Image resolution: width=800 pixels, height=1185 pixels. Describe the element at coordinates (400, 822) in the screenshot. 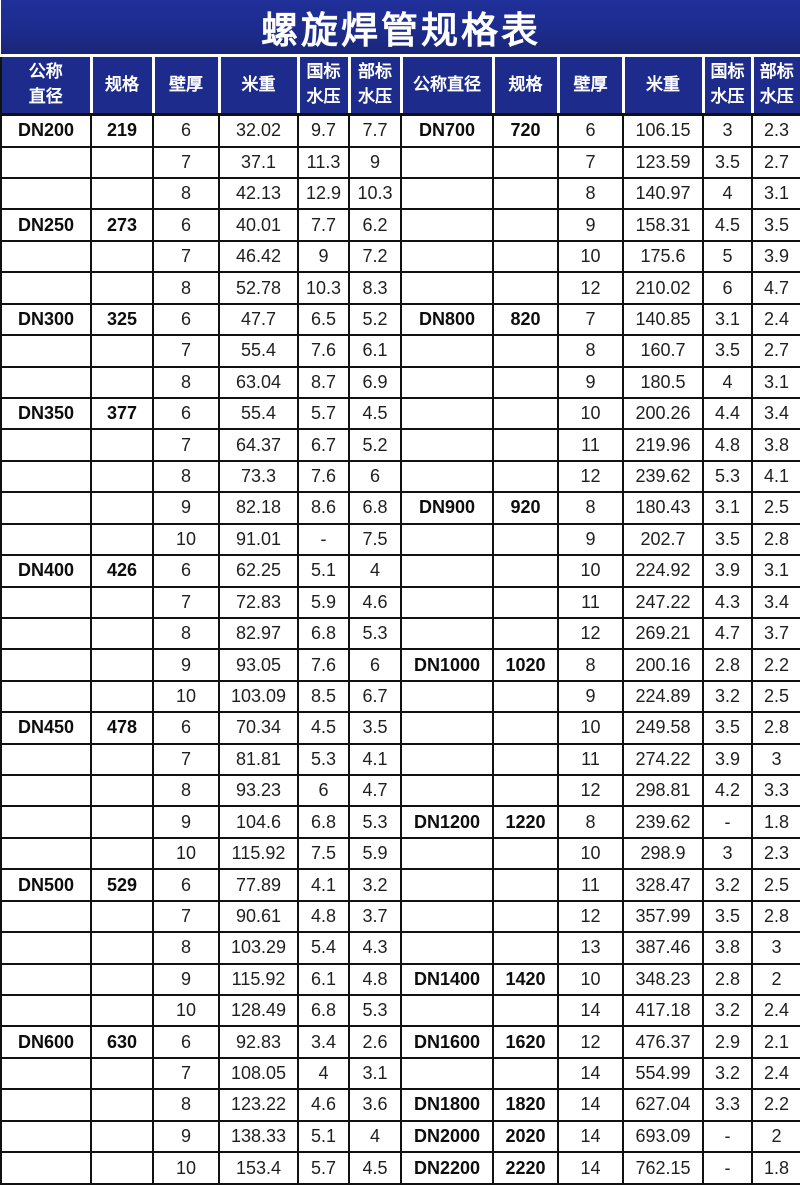

I see `table-row: 9 104.6 6.8 5.3 DN1200 1220 8 239.62-1.8` at that location.